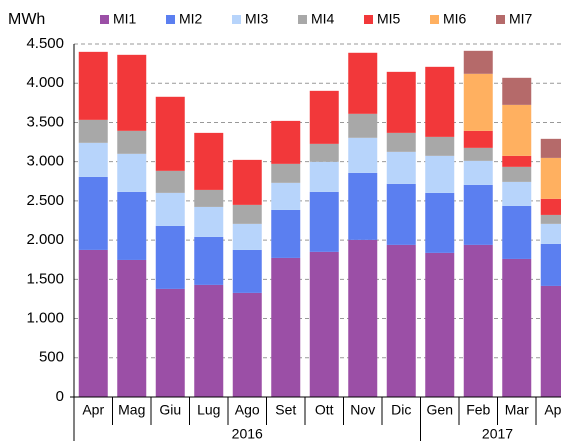 The image size is (561, 441). Describe the element at coordinates (401, 410) in the screenshot. I see `x-tick-label: Dic` at that location.